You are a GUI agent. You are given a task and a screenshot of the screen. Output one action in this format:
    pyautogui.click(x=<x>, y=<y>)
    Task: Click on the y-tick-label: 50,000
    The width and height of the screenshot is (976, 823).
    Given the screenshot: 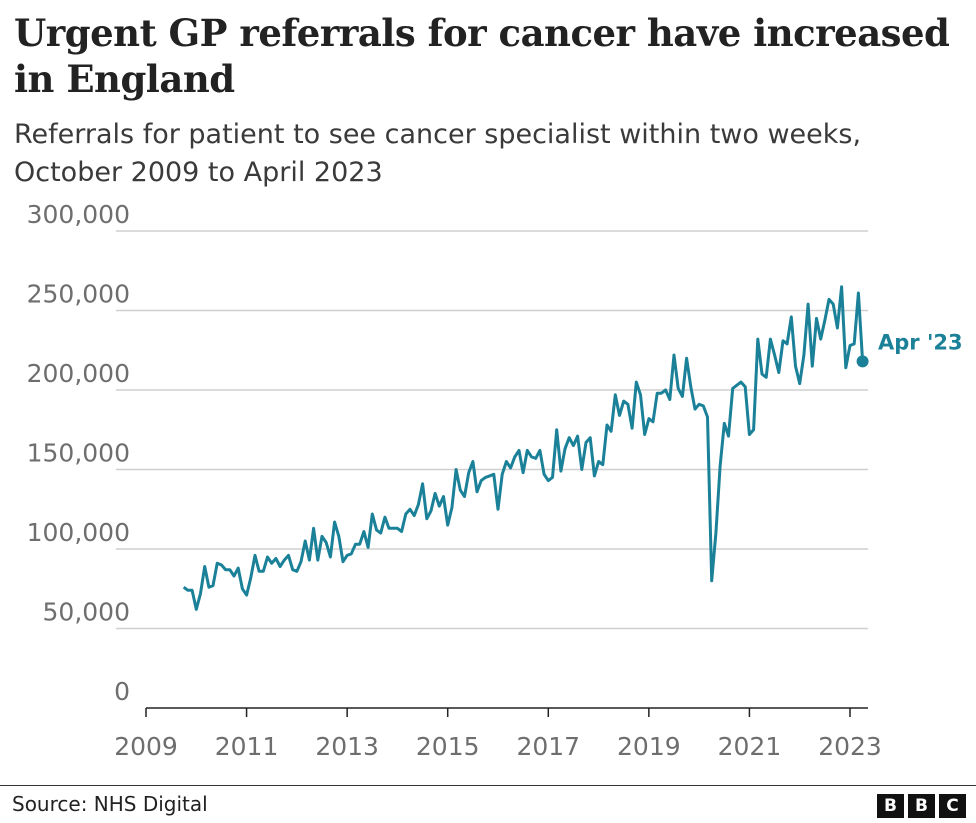 What is the action you would take?
    pyautogui.click(x=86, y=612)
    